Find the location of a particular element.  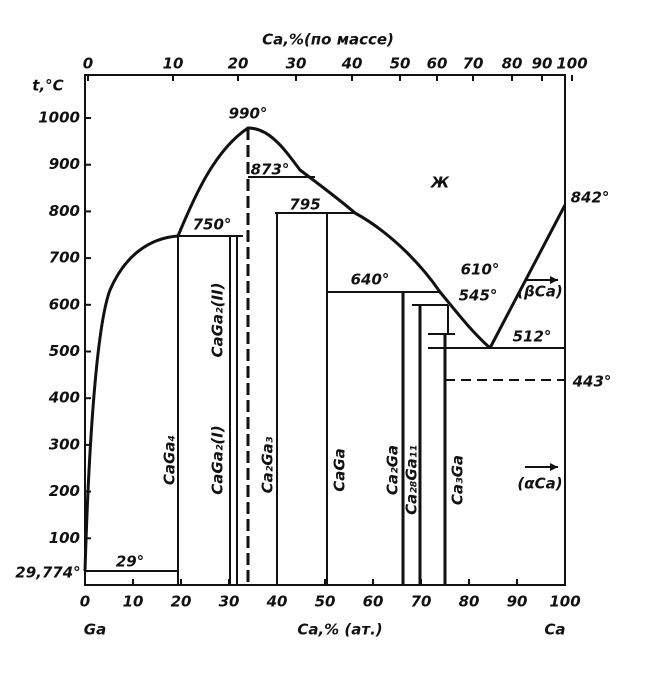

phase-label: Ca₃Ga is located at coordinates (458, 480).